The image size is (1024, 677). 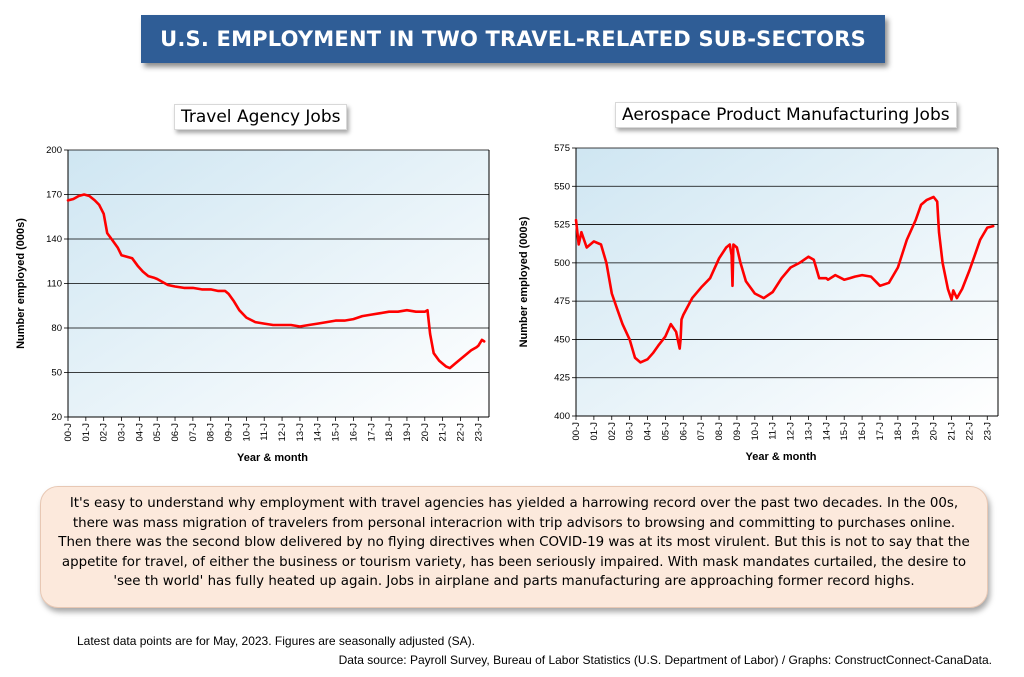 What do you see at coordinates (353, 432) in the screenshot?
I see `left-xtick-label: 16-J` at bounding box center [353, 432].